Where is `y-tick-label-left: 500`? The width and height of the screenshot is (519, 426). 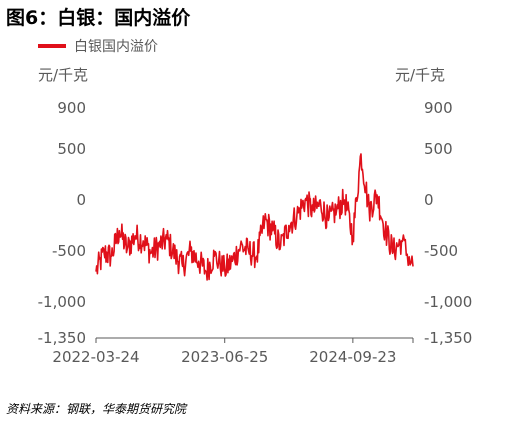 y-tick-label-left: 500 is located at coordinates (71, 149).